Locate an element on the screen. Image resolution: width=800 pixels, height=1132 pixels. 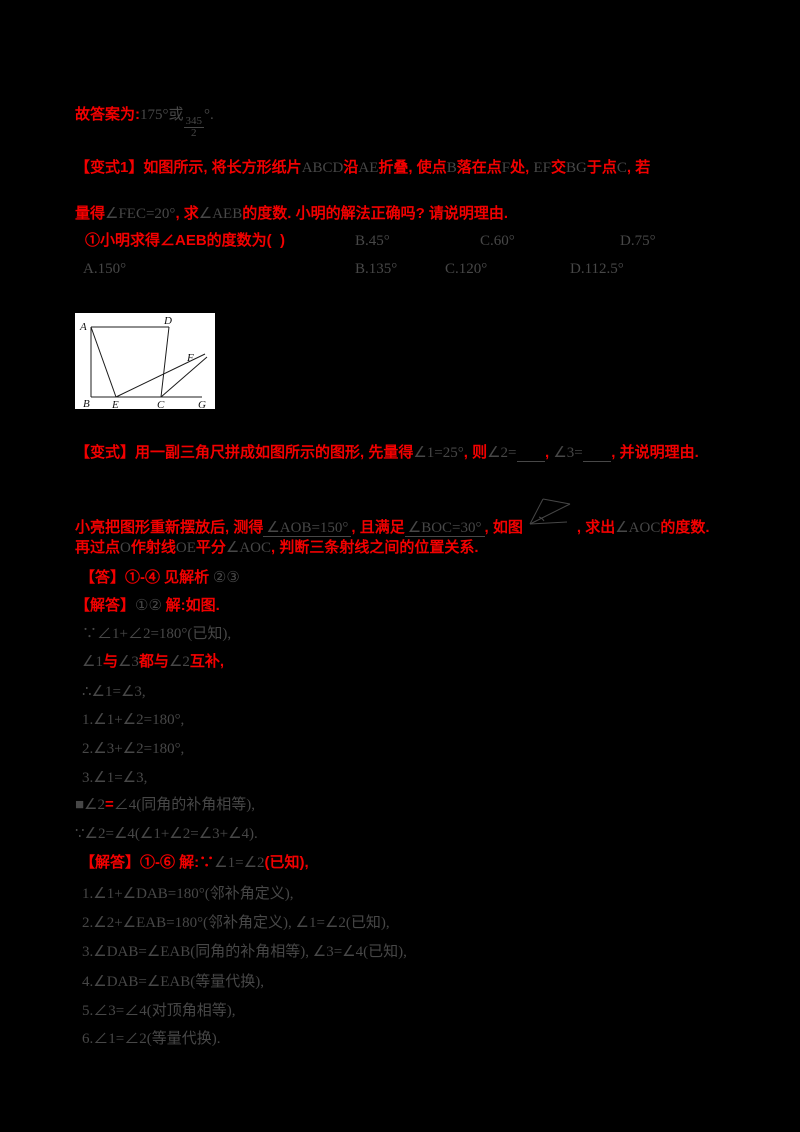
inline-angle-figure is located at coordinates (550, 511).